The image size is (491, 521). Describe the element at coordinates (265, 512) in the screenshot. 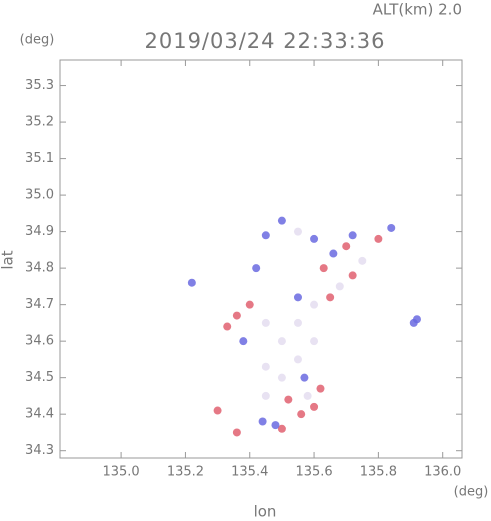

I see `x-axis-label: lon` at that location.